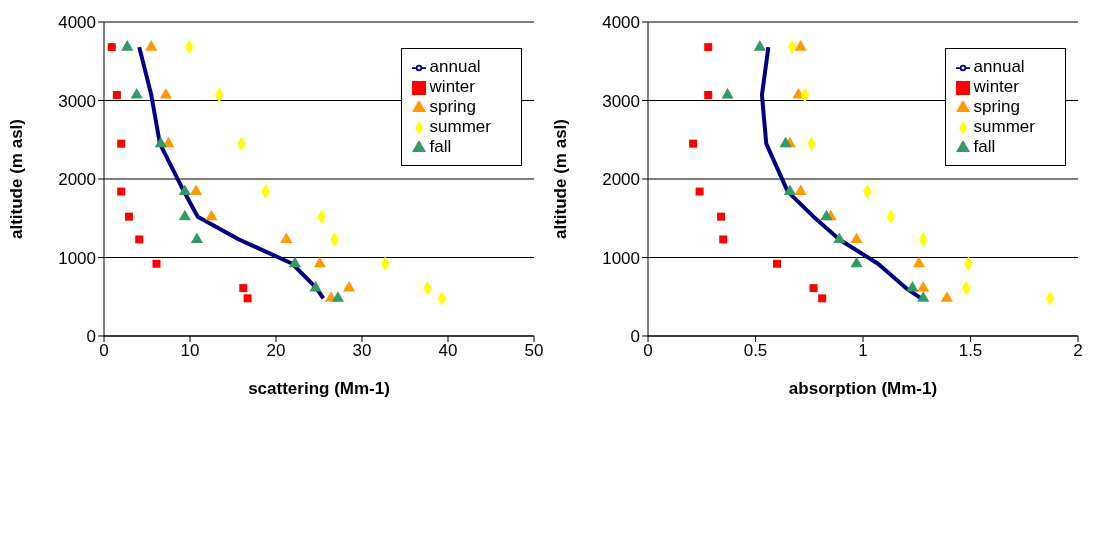 This screenshot has width=1096, height=537. Describe the element at coordinates (755, 351) in the screenshot. I see `x-tick-label: 0.5` at that location.